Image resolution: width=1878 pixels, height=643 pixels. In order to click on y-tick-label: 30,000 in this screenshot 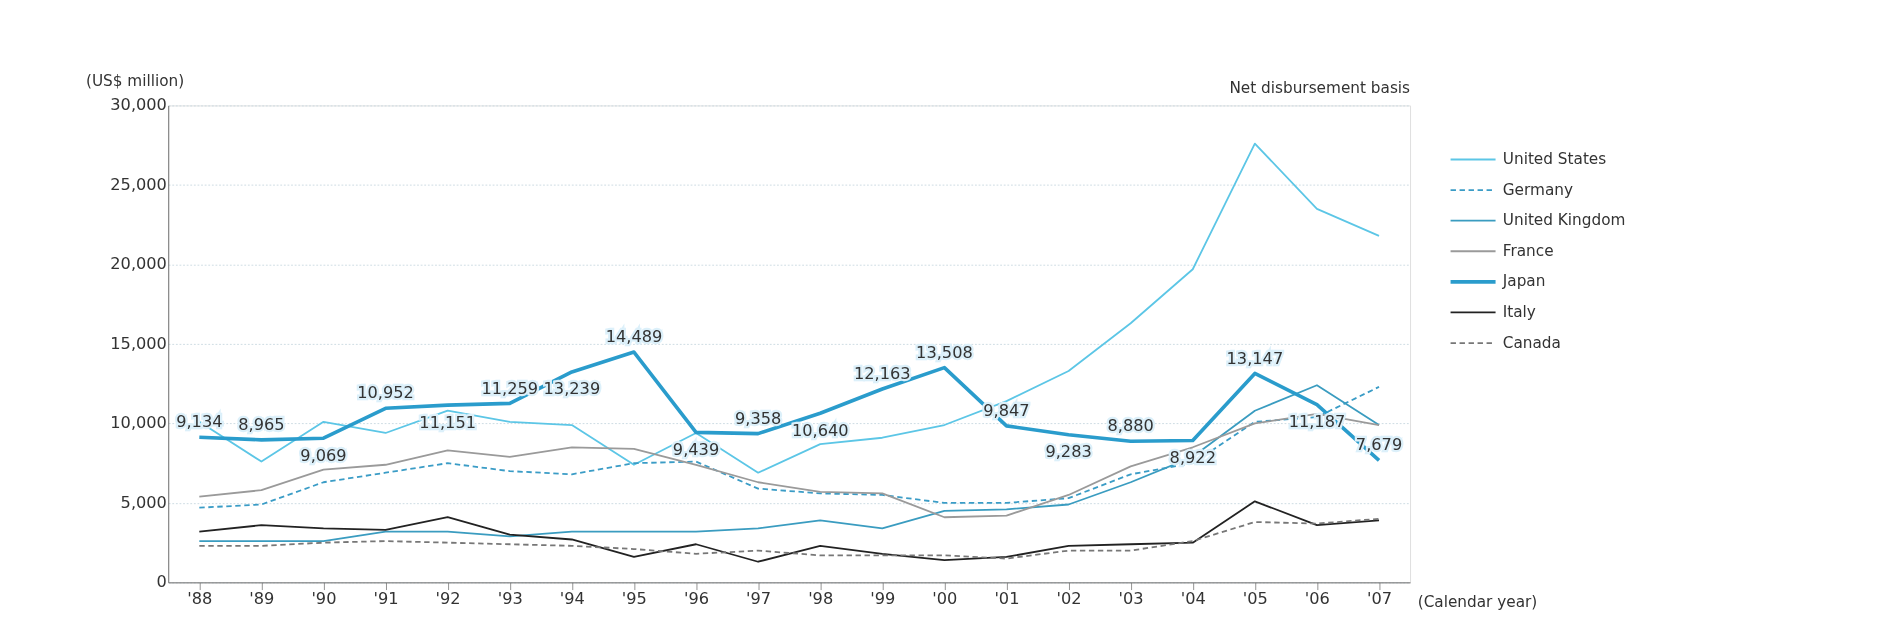, I will do `click(138, 105)`.